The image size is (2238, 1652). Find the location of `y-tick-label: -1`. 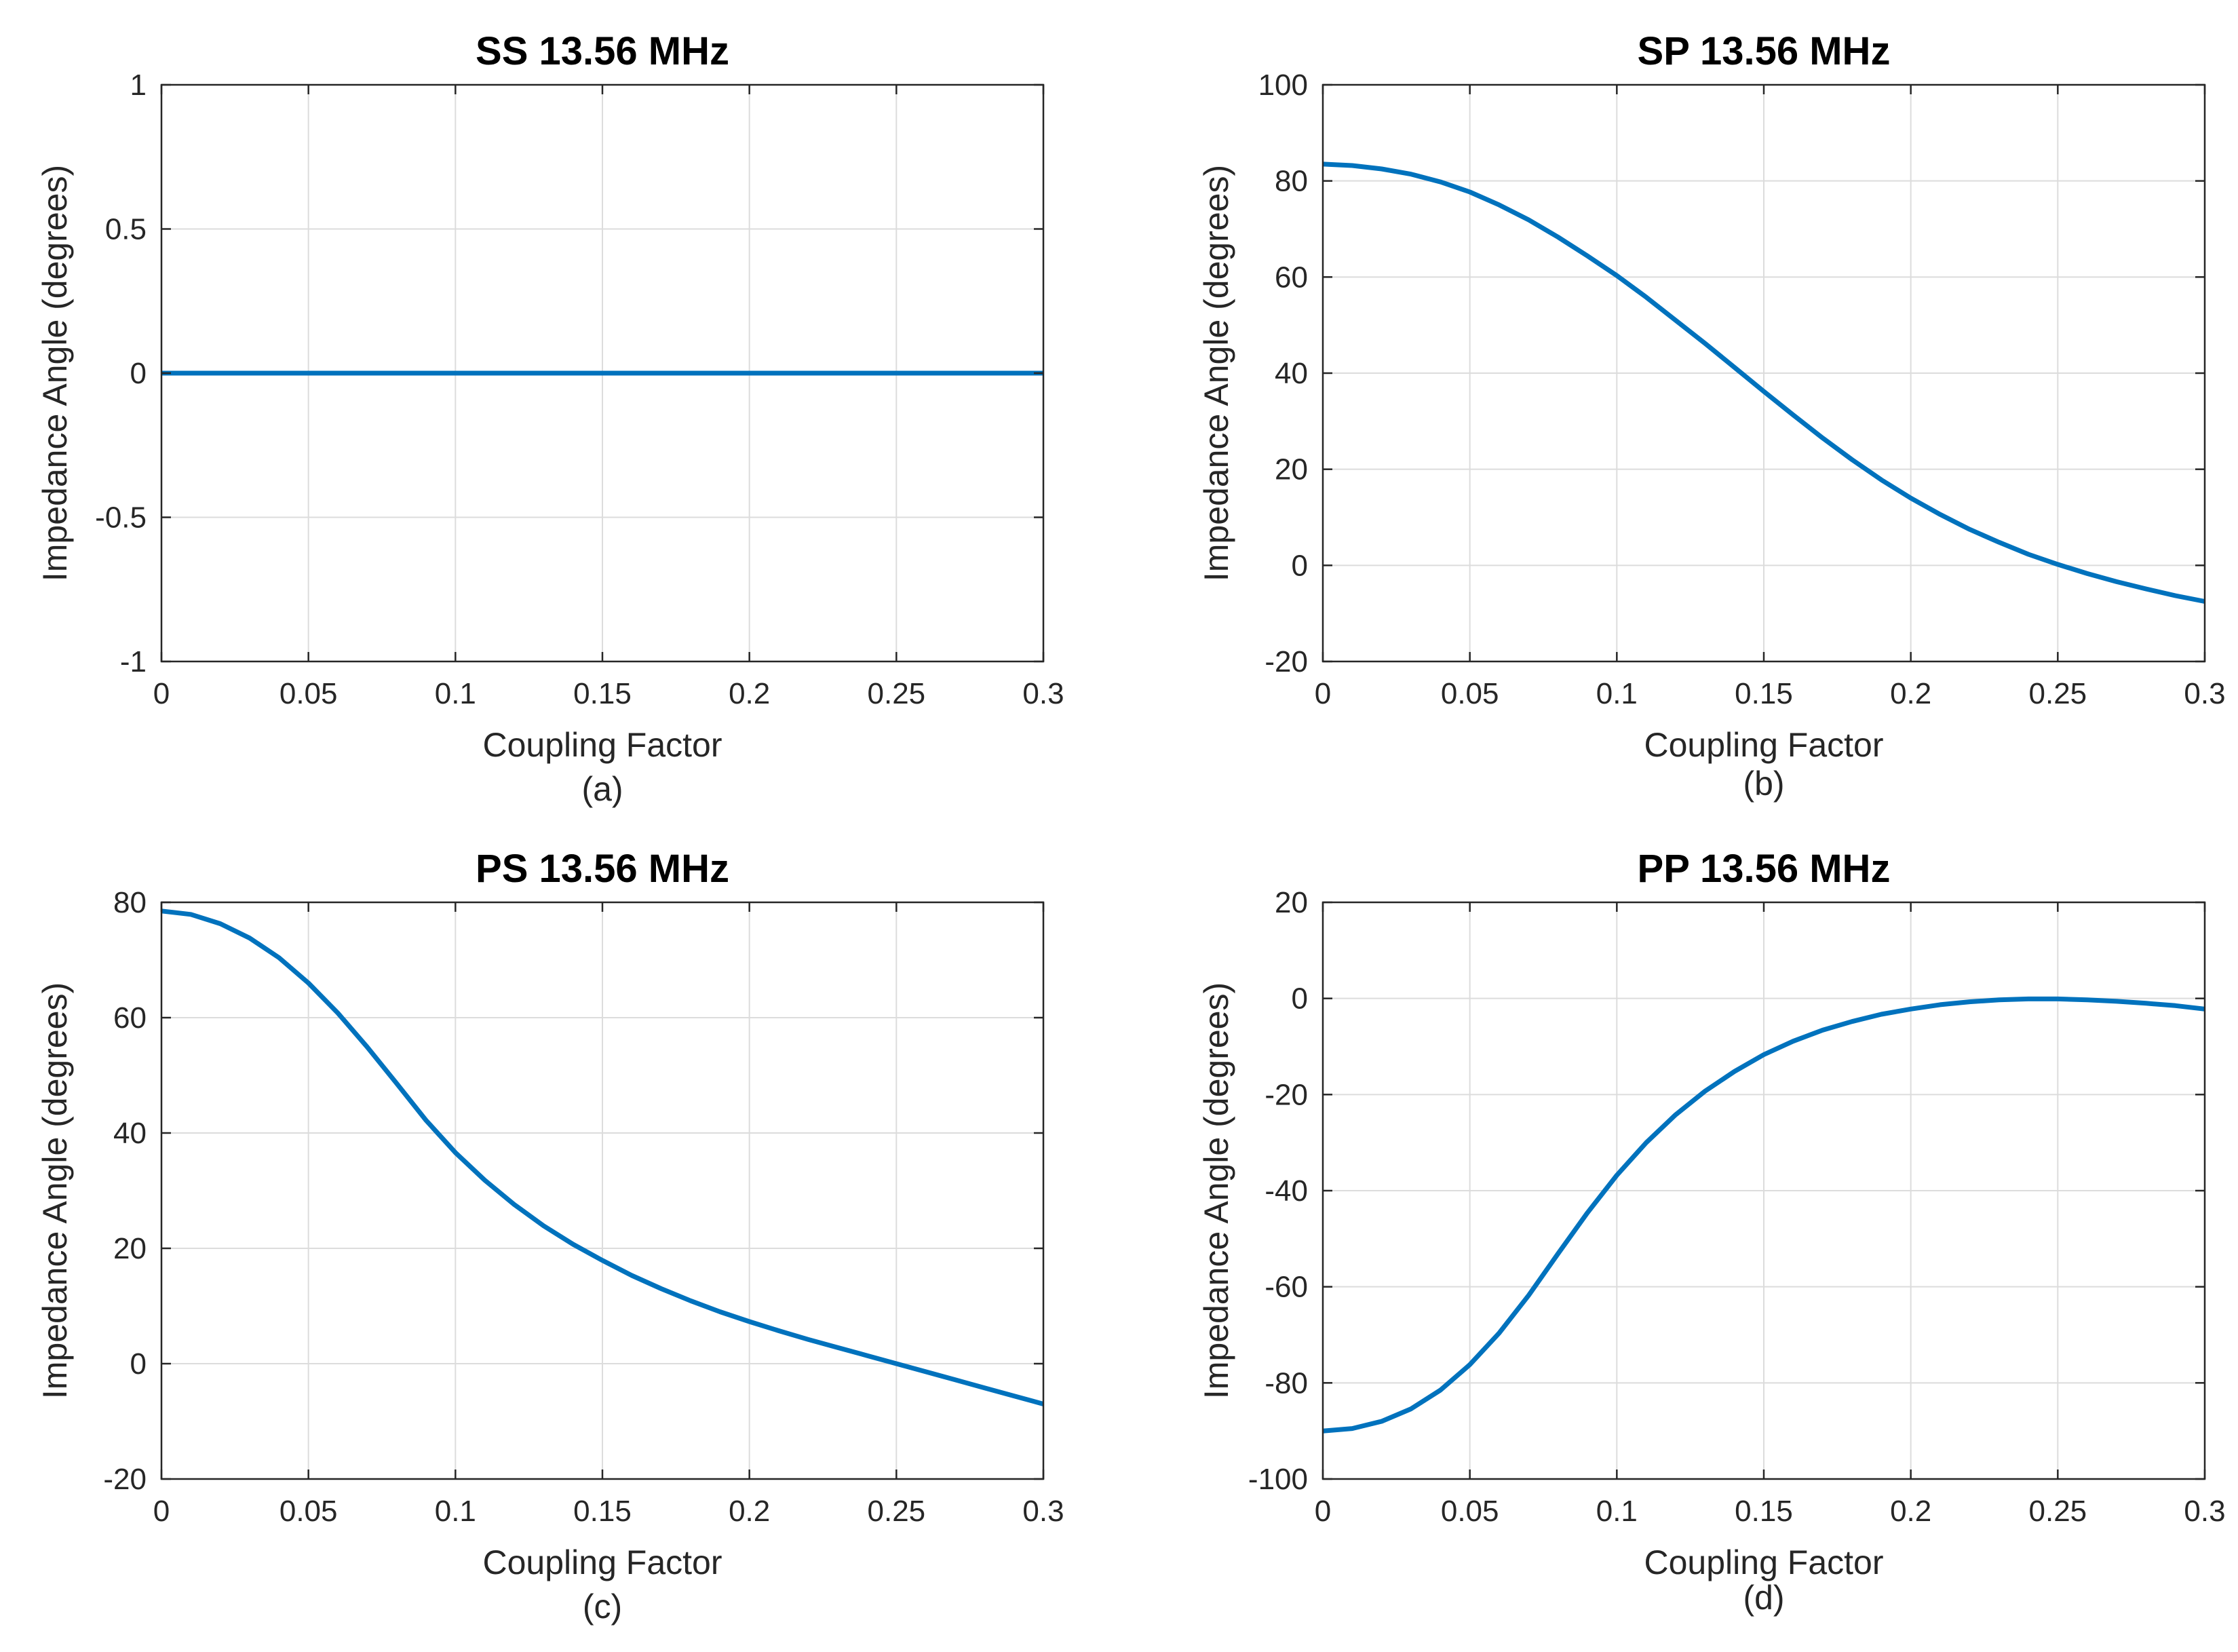

y-tick-label: -1 is located at coordinates (133, 661).